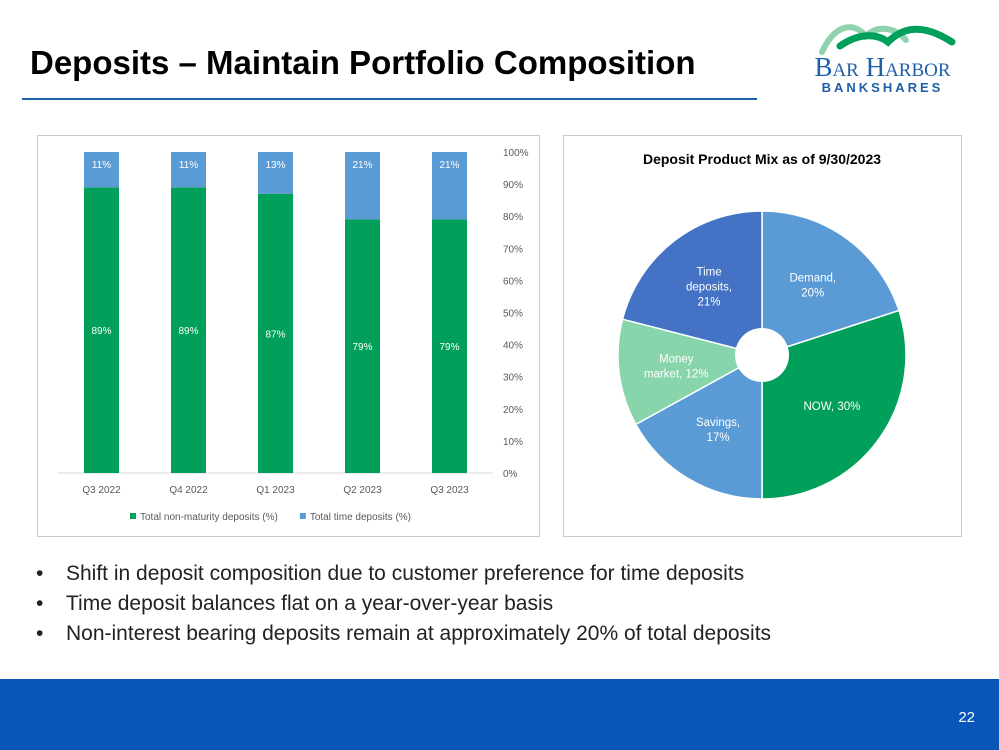  I want to click on footer-bar: 22, so click(499, 714).